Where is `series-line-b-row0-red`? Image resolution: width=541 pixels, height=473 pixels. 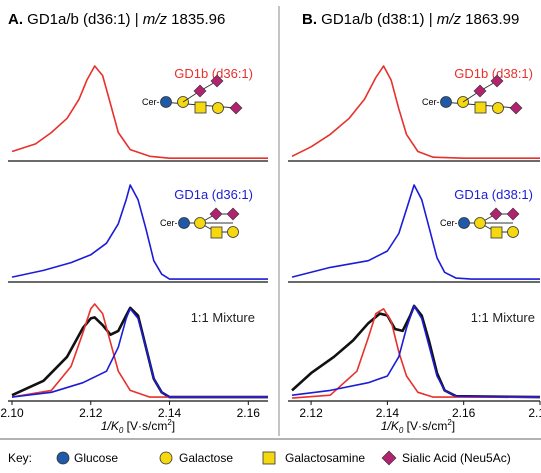
series-line-b-row0-red is located at coordinates (415, 112).